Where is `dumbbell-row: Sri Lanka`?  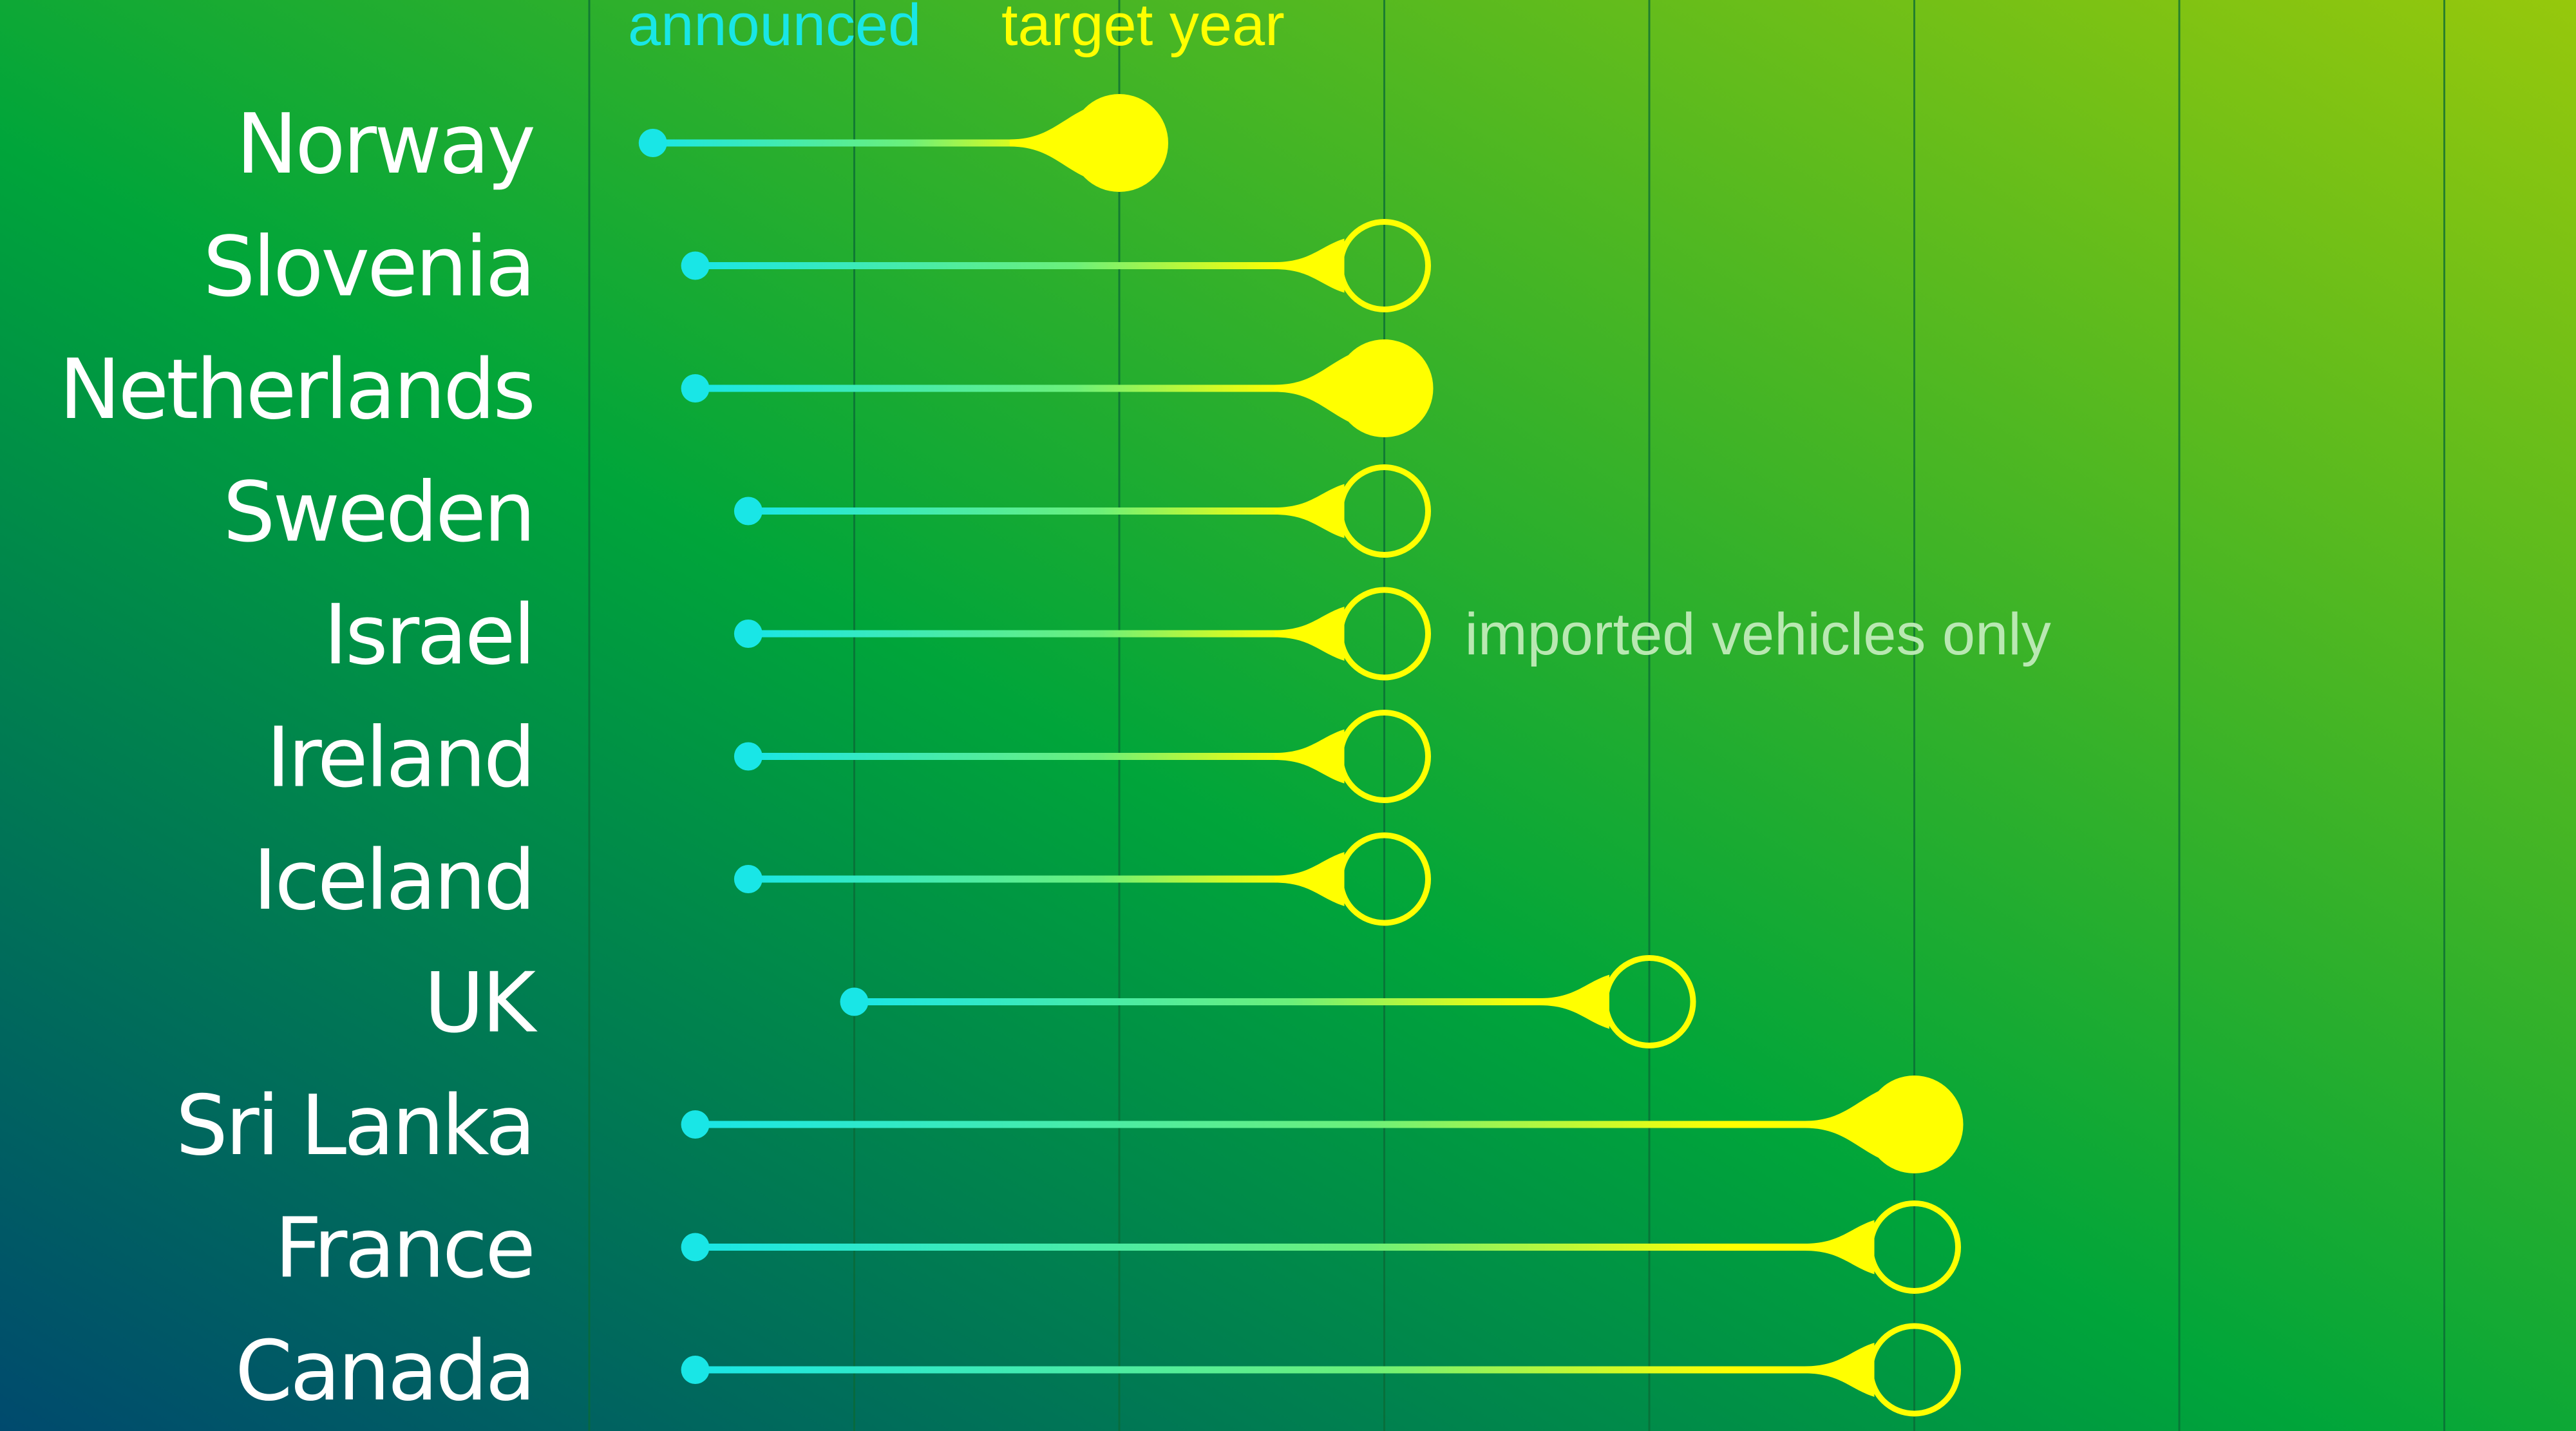
dumbbell-row: Sri Lanka is located at coordinates (1070, 1125).